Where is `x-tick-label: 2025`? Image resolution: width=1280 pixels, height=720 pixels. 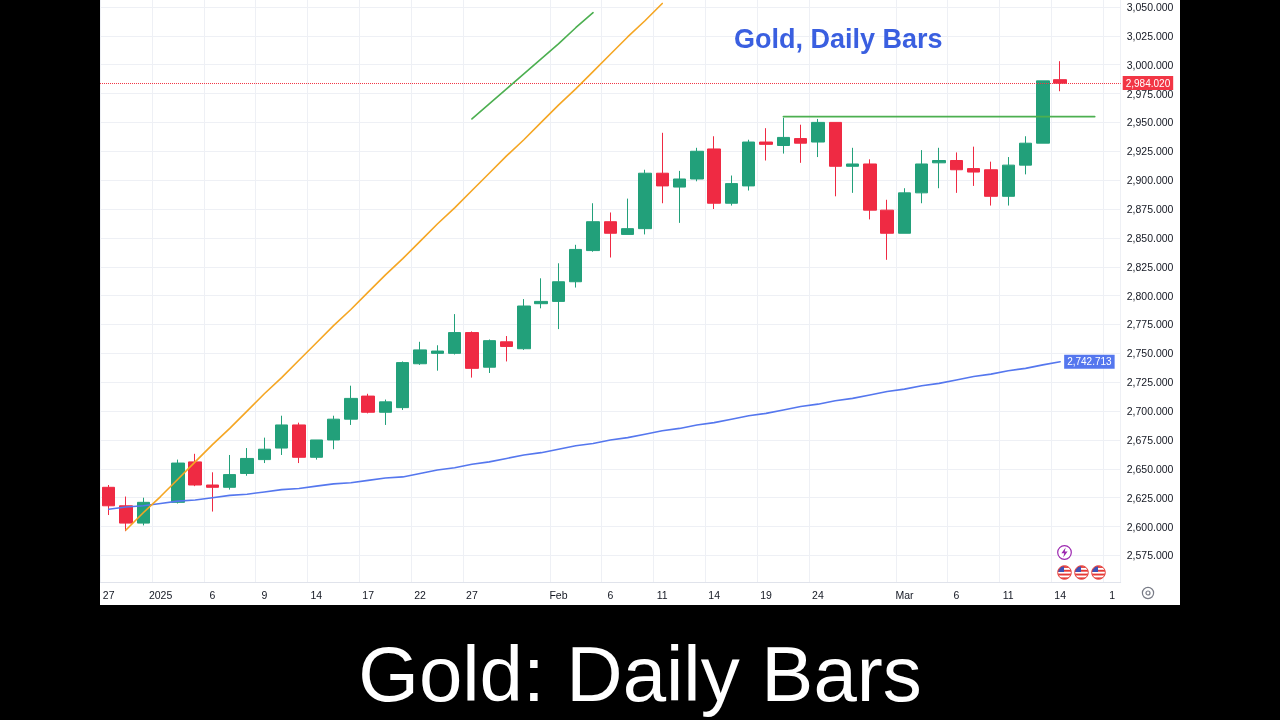
x-tick-label: 2025 is located at coordinates (160, 594).